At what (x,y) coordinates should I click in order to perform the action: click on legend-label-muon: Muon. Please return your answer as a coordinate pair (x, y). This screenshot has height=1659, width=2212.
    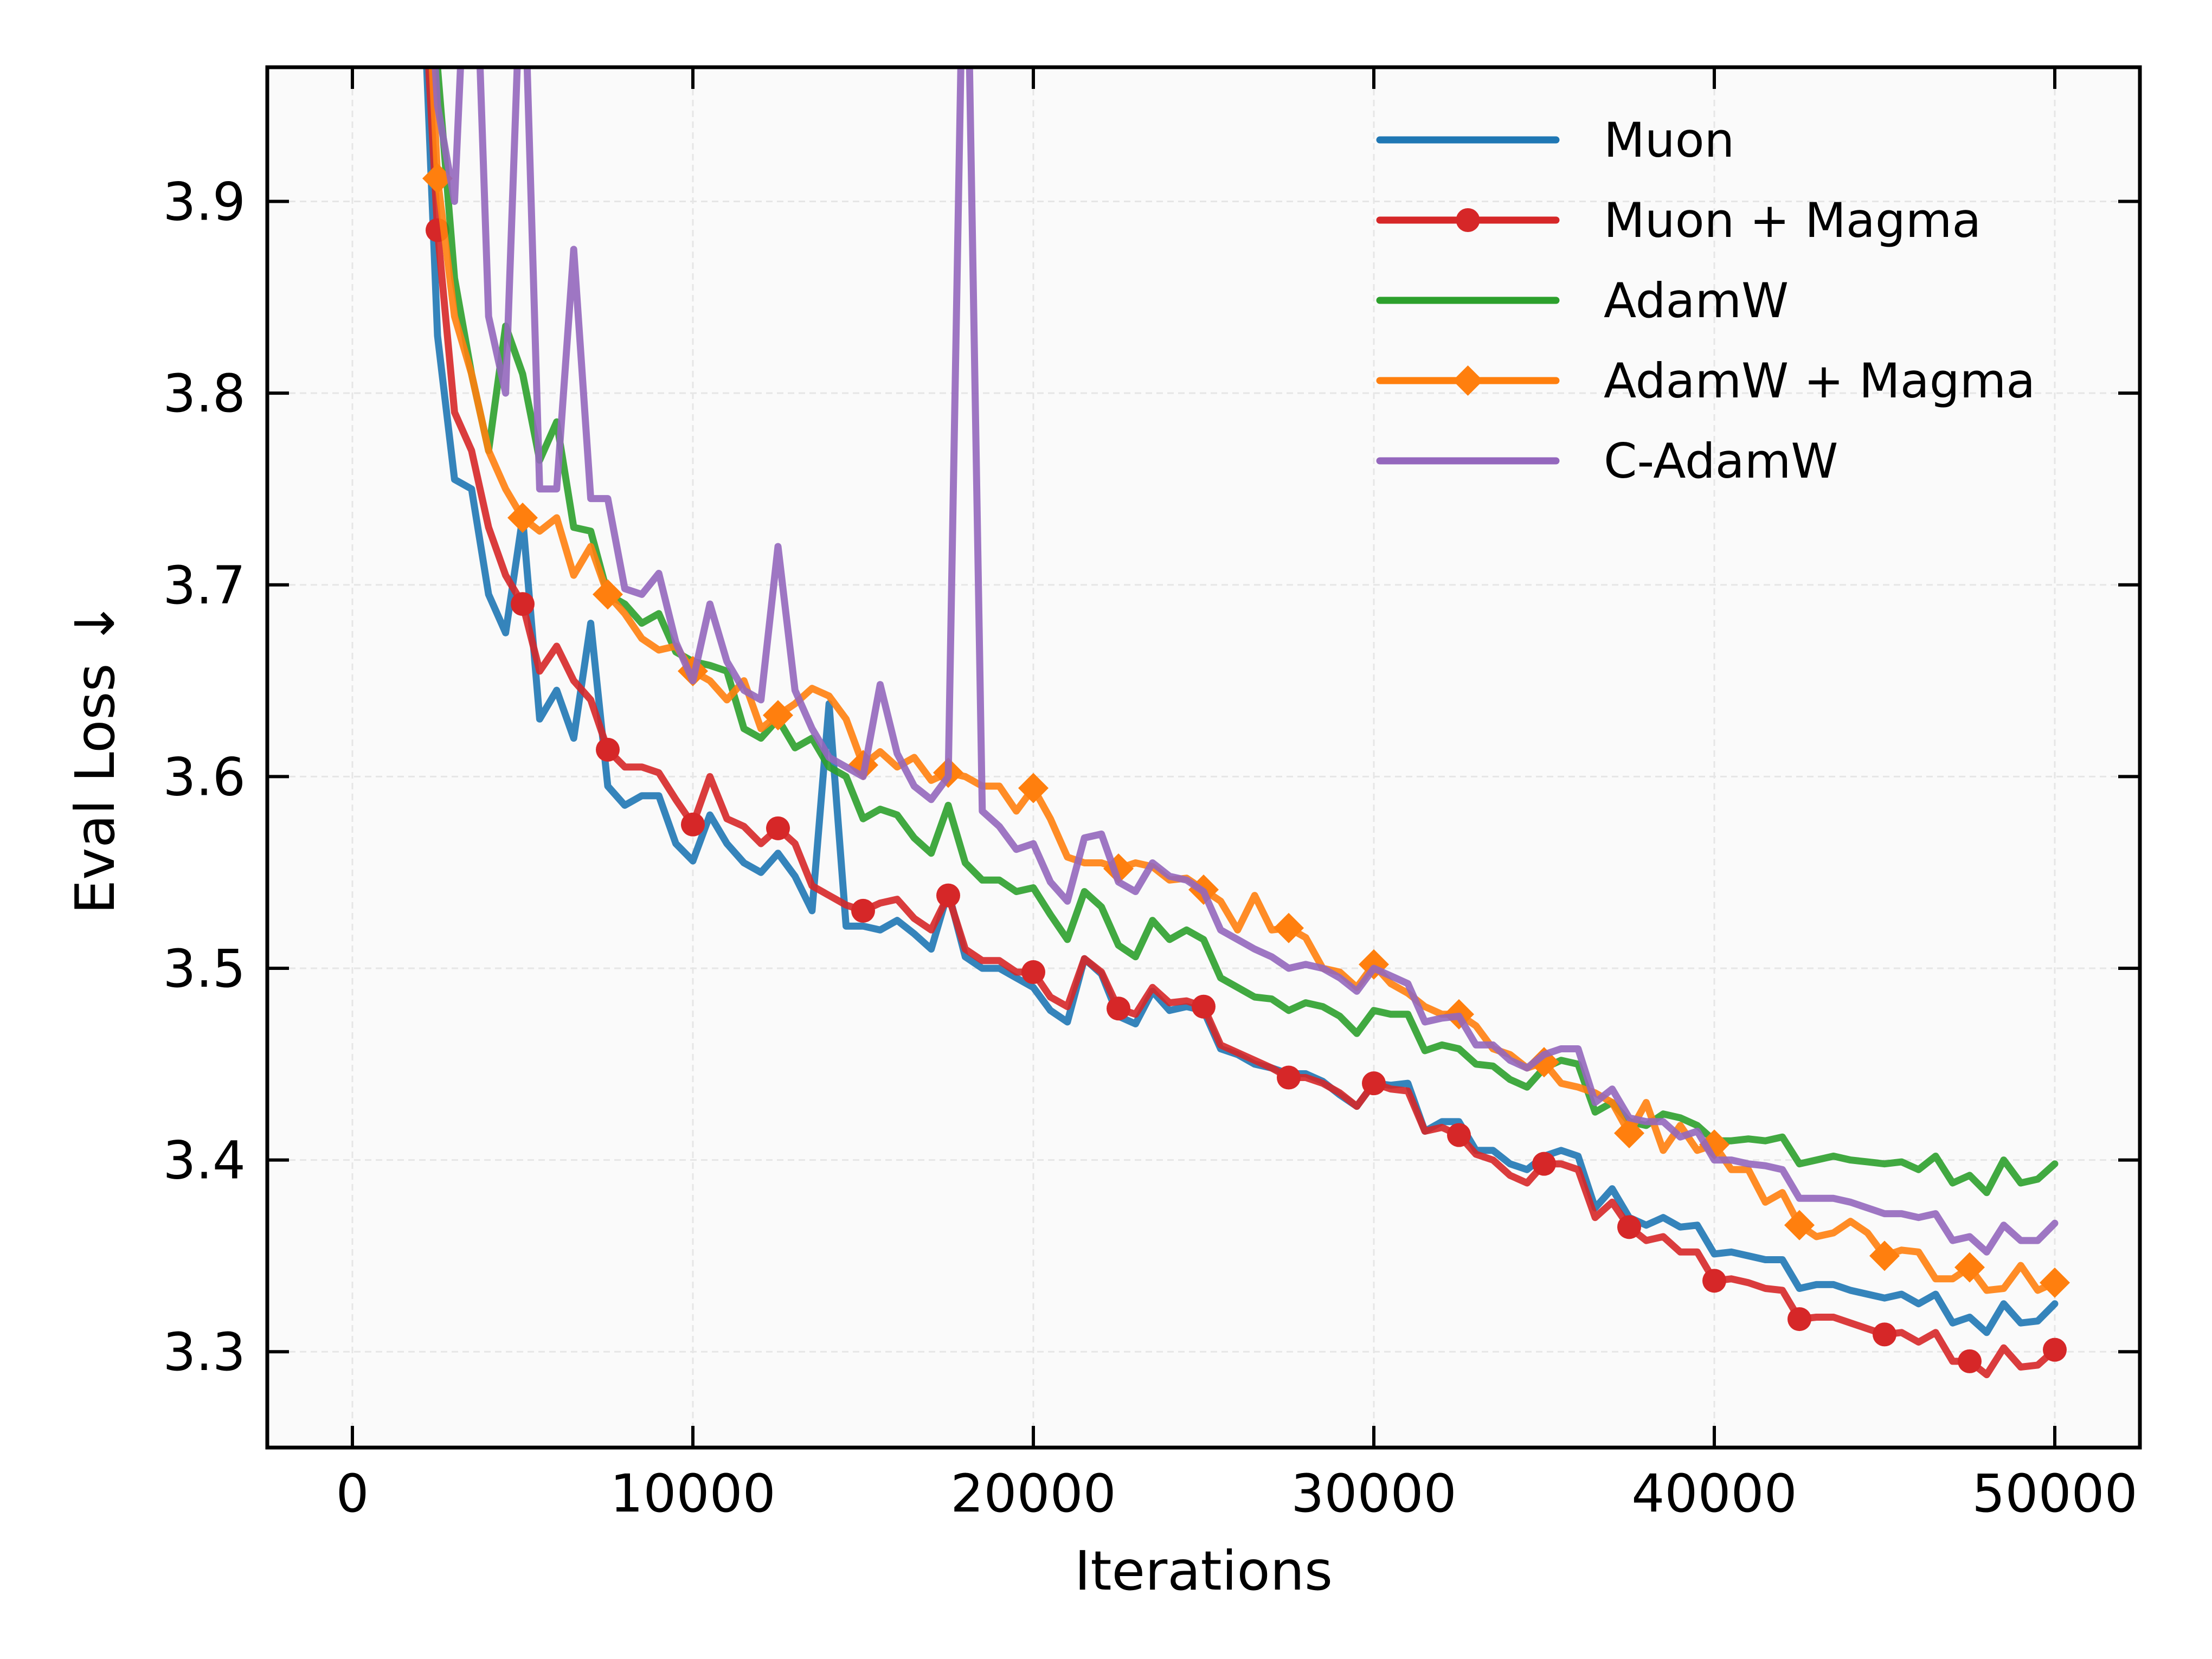
    Looking at the image, I should click on (1669, 140).